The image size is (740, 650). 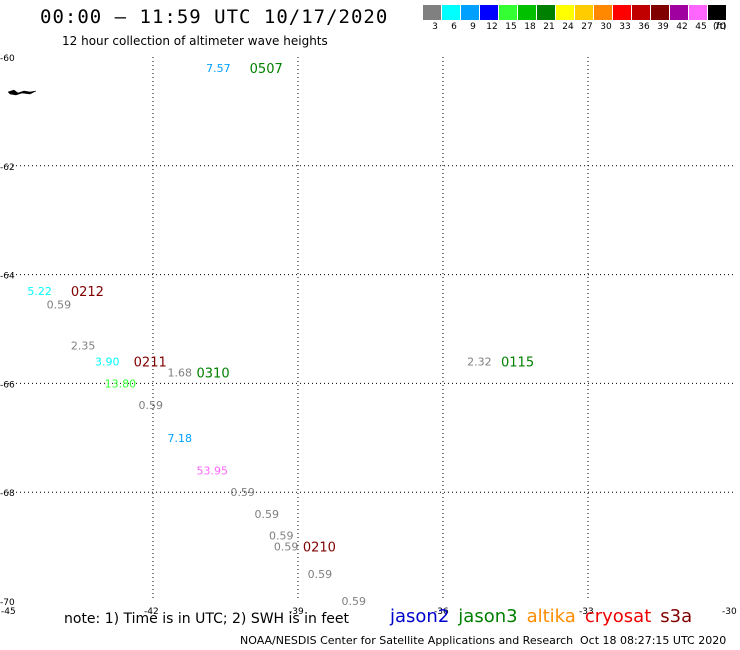 What do you see at coordinates (7, 277) in the screenshot?
I see `y-tick-label: -64` at bounding box center [7, 277].